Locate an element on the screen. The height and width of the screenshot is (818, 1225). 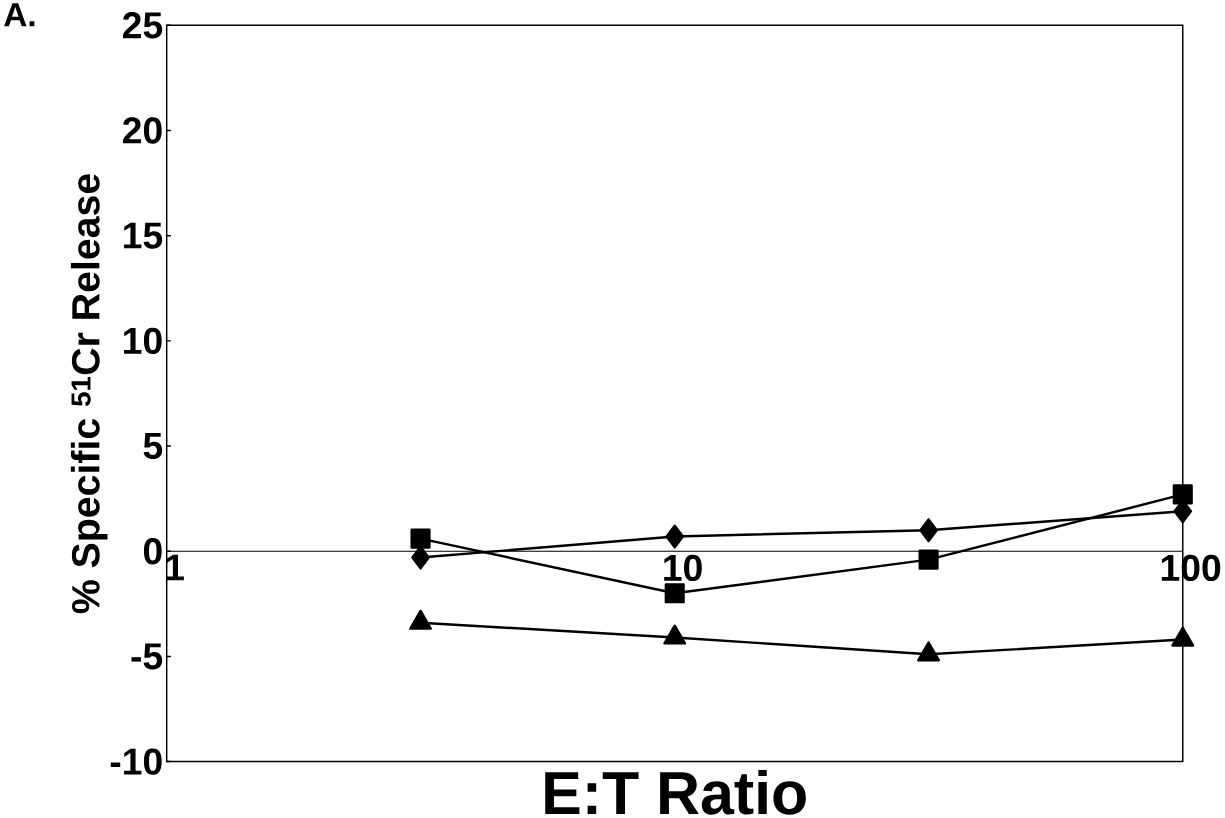
y-axis-title: % Specific $^{51}$Cr Release is located at coordinates (89, 394).